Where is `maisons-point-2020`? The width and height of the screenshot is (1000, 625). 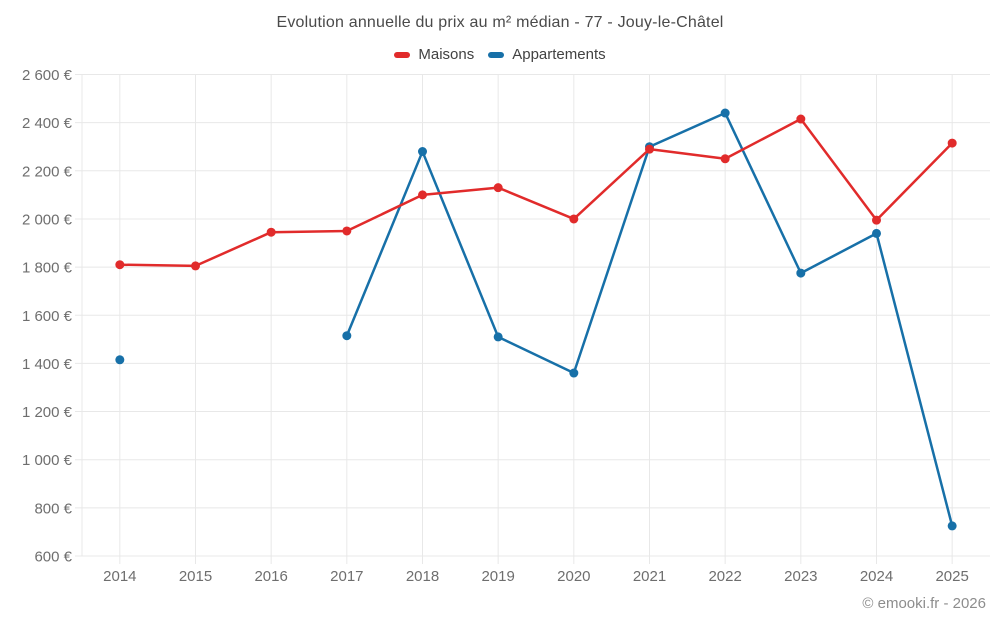 maisons-point-2020 is located at coordinates (574, 219).